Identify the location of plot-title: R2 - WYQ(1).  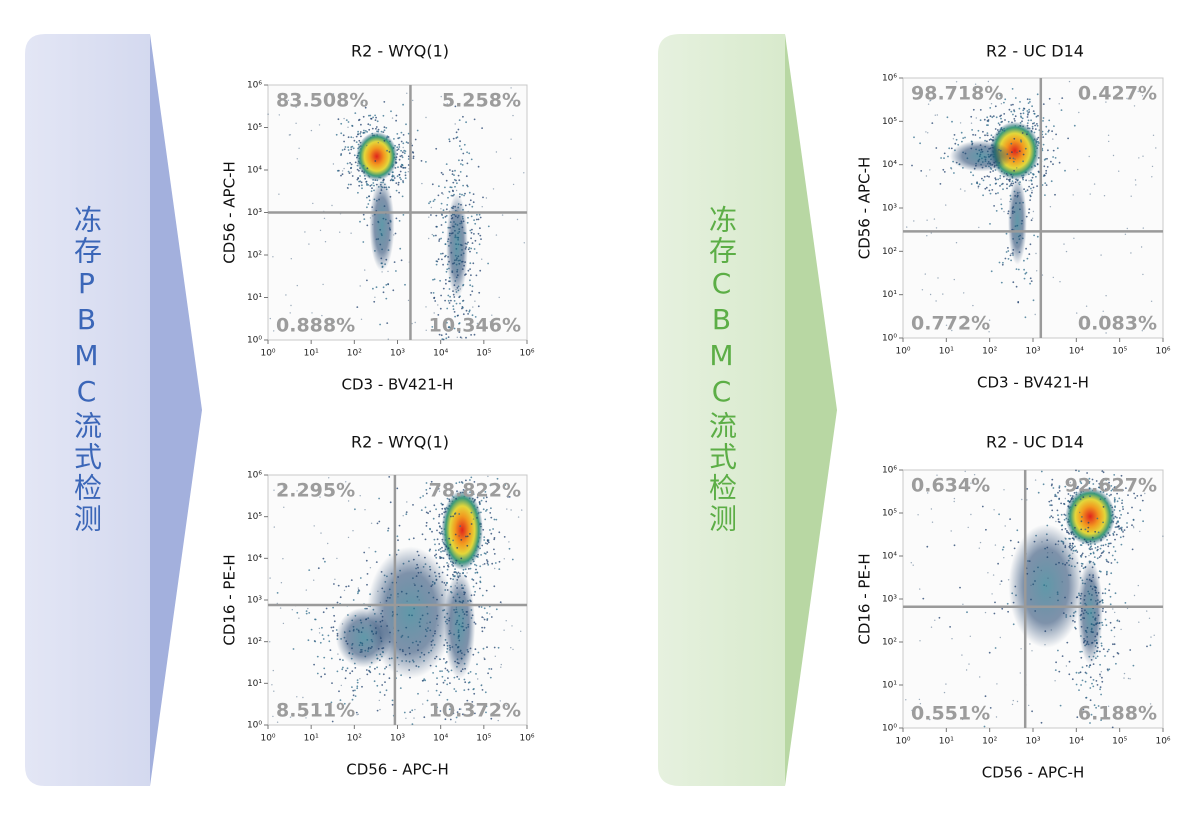
(400, 51).